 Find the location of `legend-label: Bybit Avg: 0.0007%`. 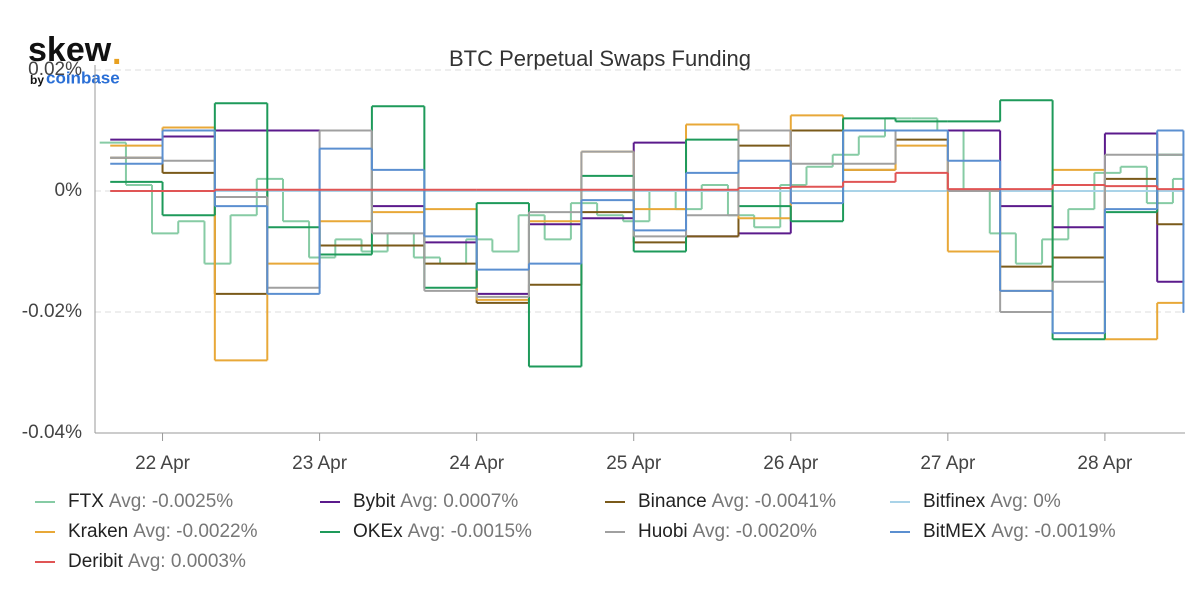

legend-label: Bybit Avg: 0.0007% is located at coordinates (435, 501).